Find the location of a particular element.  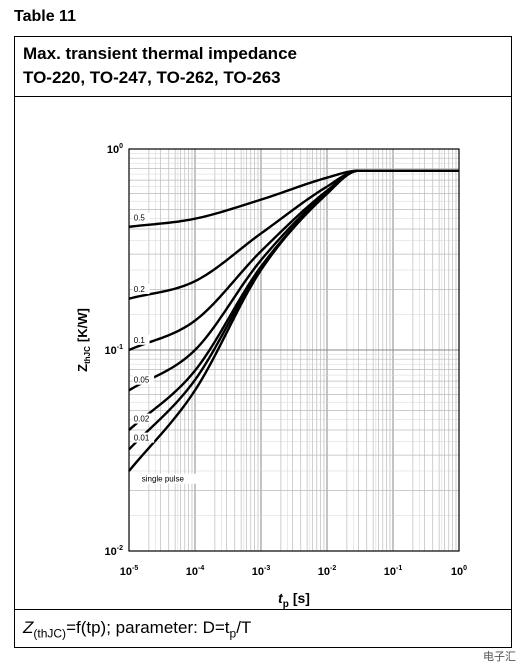

curve-label-0.02: 0.02 is located at coordinates (142, 419).